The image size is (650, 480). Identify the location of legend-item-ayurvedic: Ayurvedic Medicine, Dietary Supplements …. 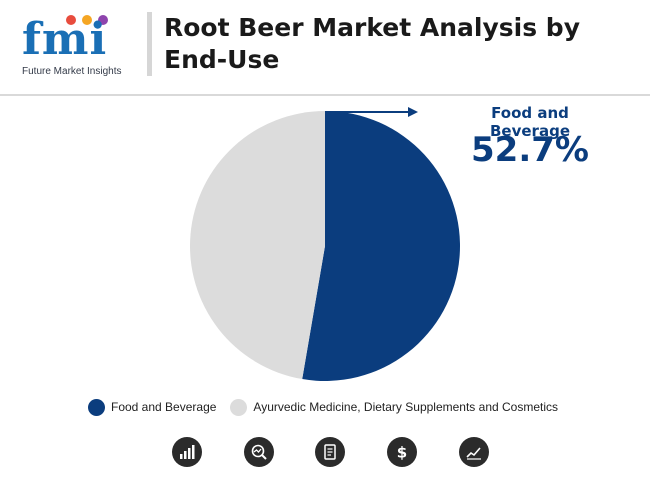
(394, 407).